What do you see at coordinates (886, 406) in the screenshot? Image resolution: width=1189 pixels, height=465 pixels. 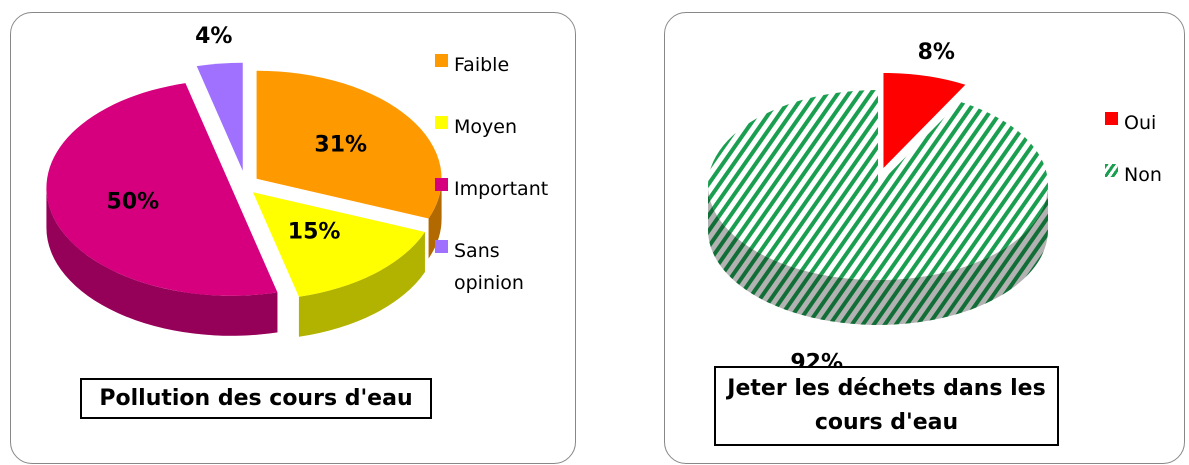 I see `chart-title: Jeter les déchets dans les cours d'eau` at bounding box center [886, 406].